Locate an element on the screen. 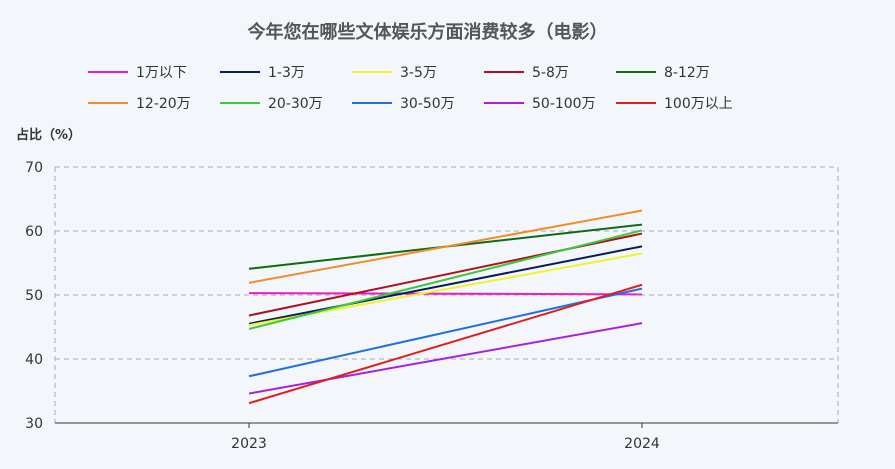 This screenshot has height=469, width=895. y-tick-label: 50 is located at coordinates (34, 296).